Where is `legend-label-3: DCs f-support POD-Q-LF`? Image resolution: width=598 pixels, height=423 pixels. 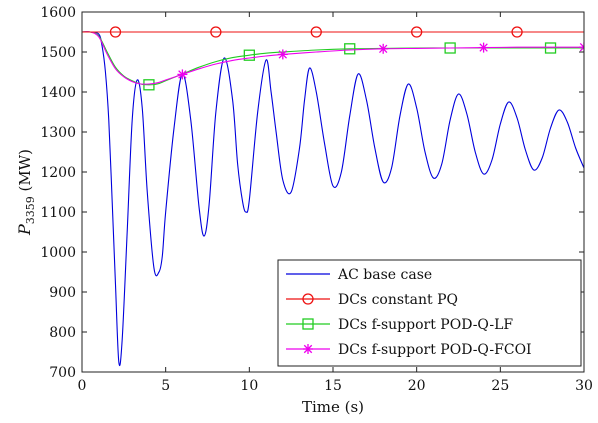 legend-label-3: DCs f-support POD-Q-LF is located at coordinates (425, 325).